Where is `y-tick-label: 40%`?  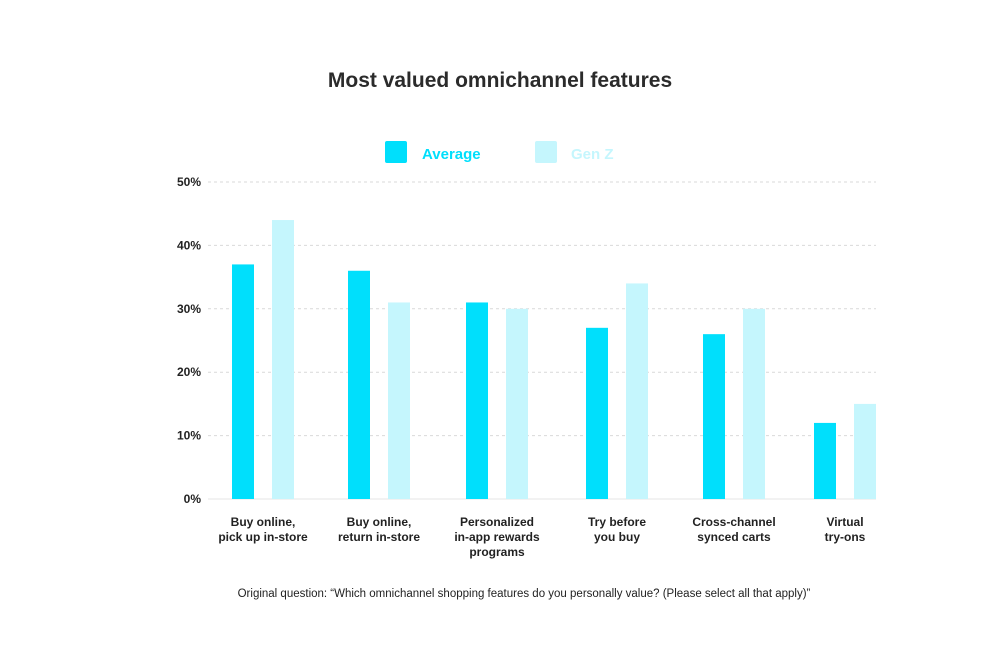 y-tick-label: 40% is located at coordinates (189, 245).